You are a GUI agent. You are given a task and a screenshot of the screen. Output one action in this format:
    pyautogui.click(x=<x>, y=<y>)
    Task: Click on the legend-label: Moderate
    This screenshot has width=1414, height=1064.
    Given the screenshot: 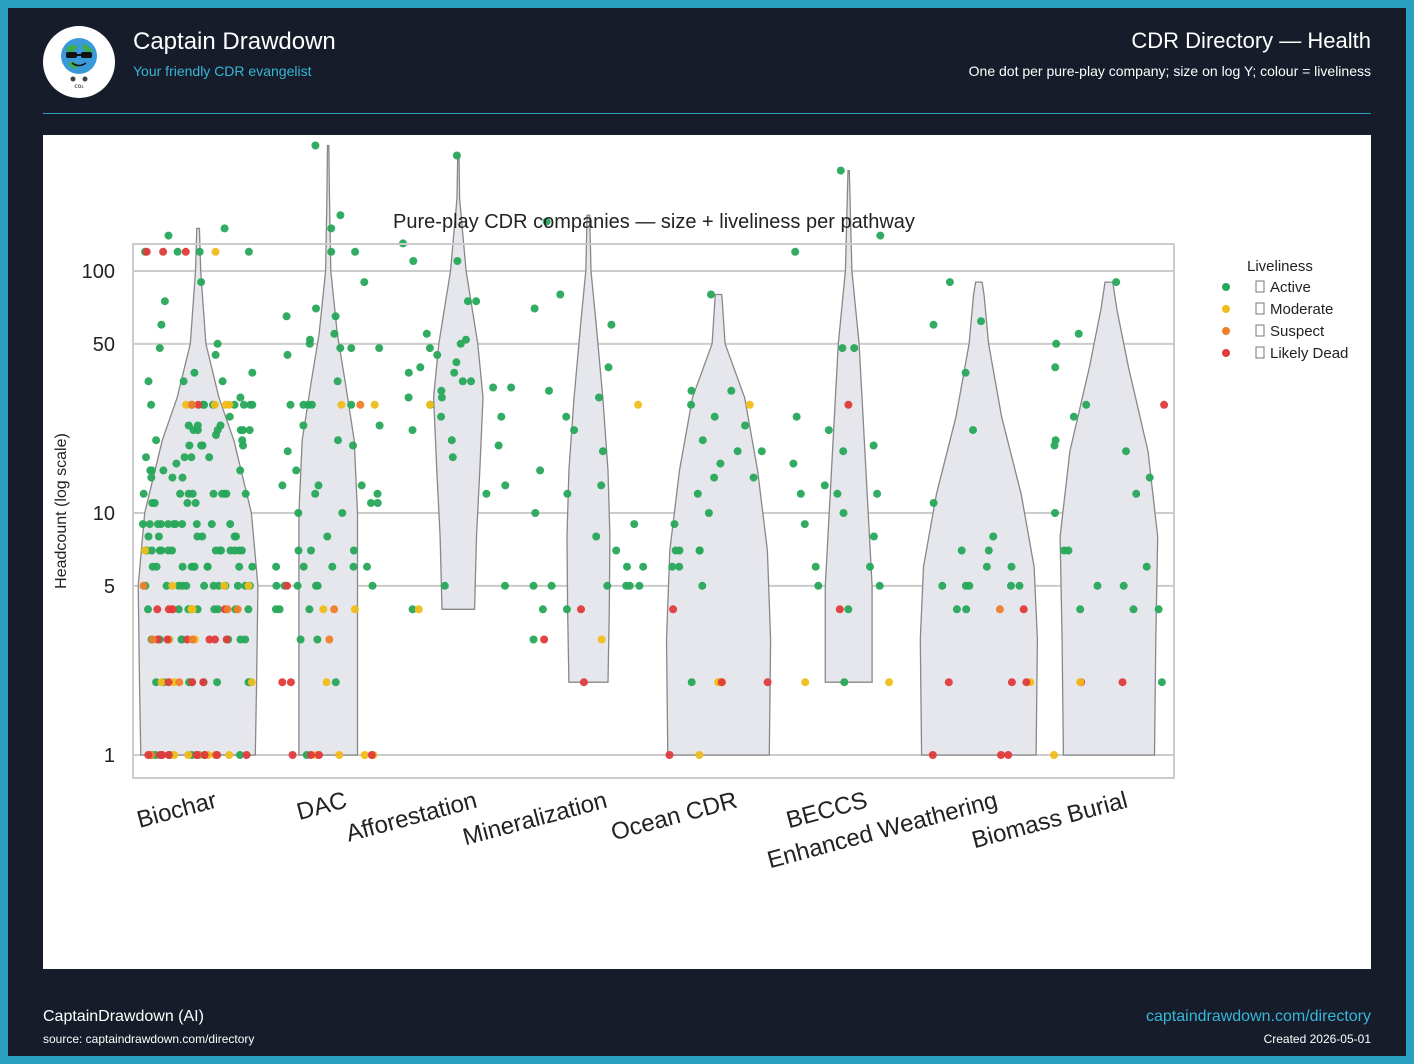 What is the action you would take?
    pyautogui.click(x=1301, y=309)
    